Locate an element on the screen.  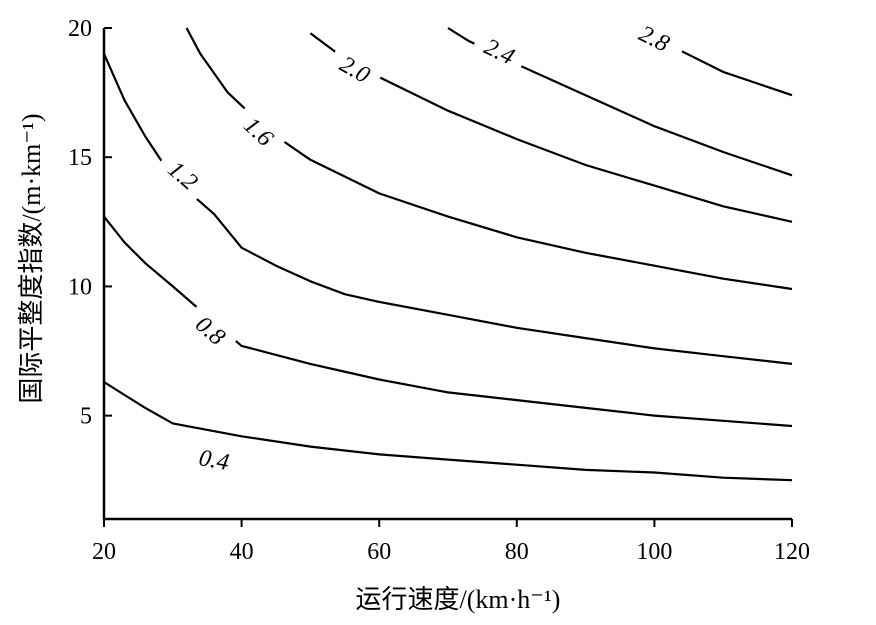
y-tick-label: 10 is located at coordinates (80, 287).